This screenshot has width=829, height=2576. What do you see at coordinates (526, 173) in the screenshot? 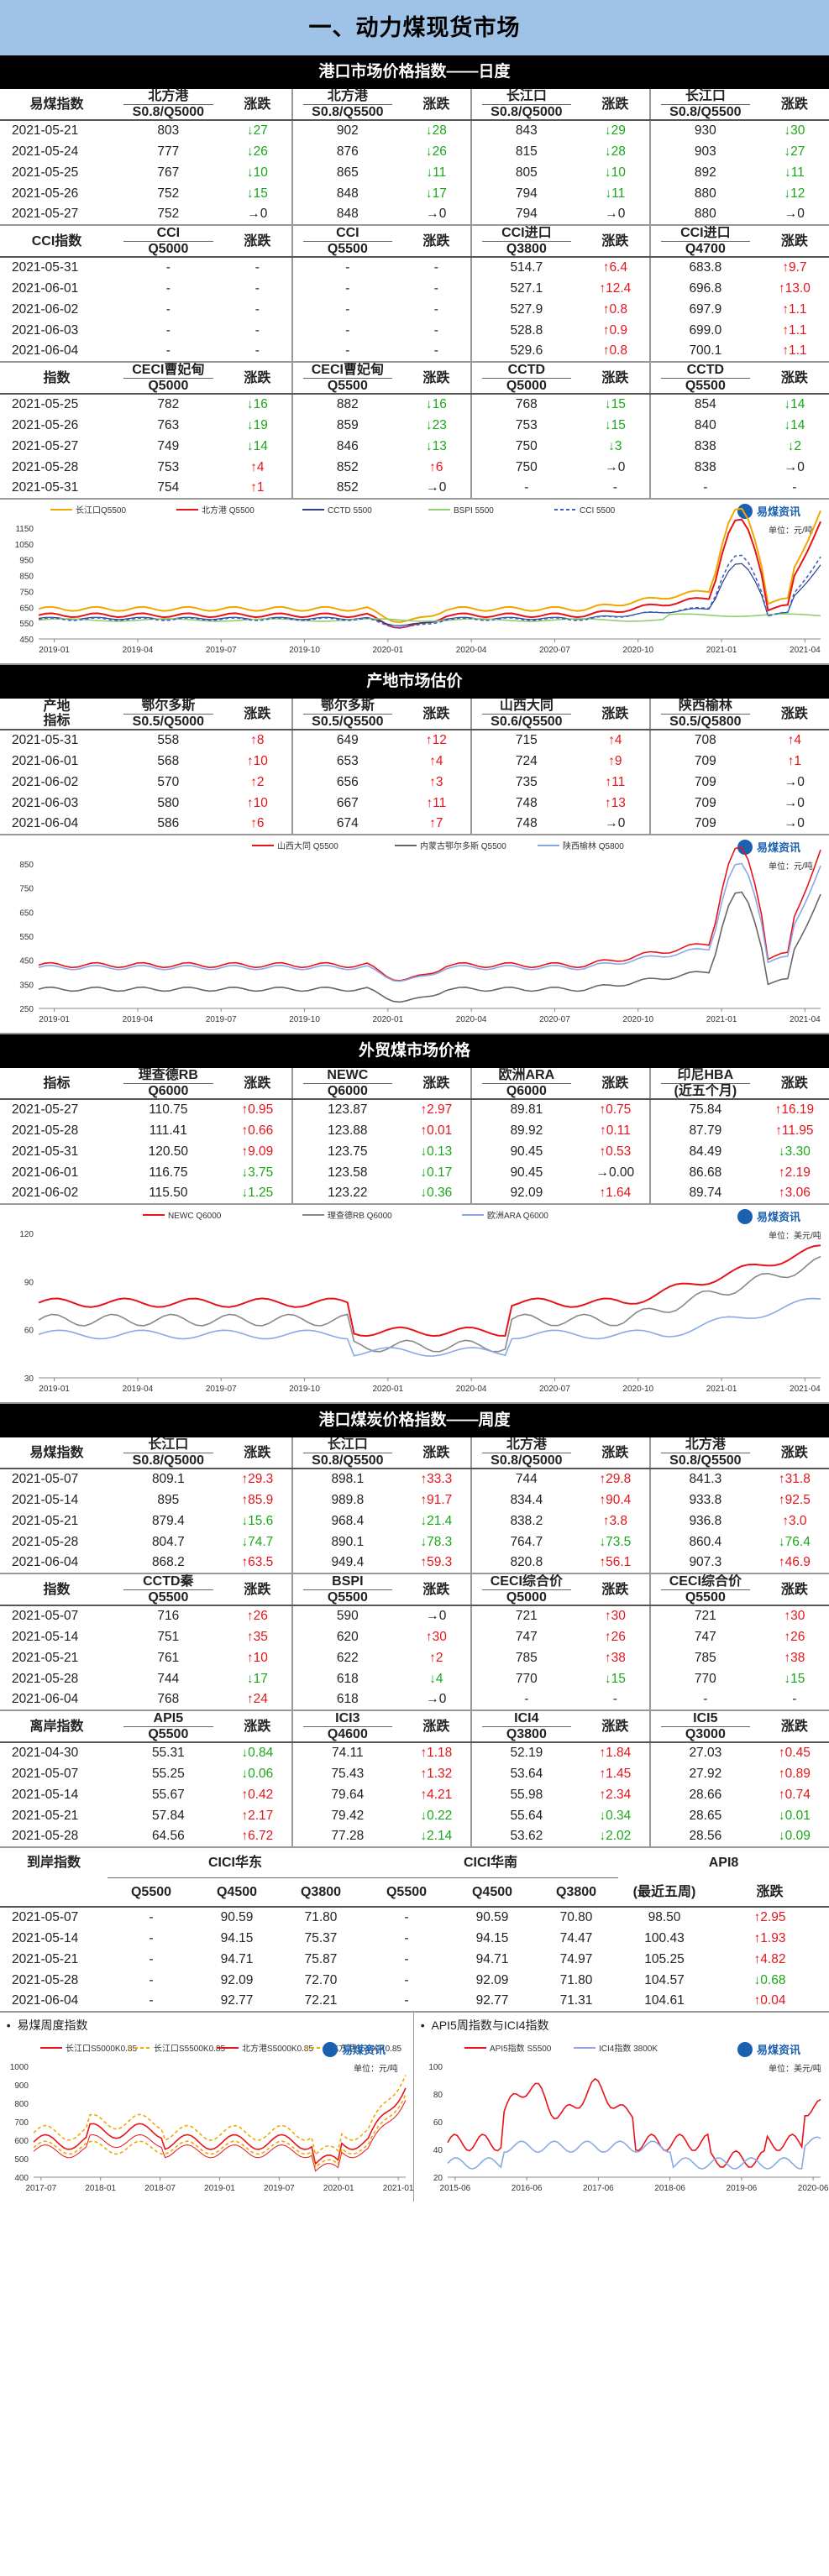
I see `cell: 805` at bounding box center [526, 173].